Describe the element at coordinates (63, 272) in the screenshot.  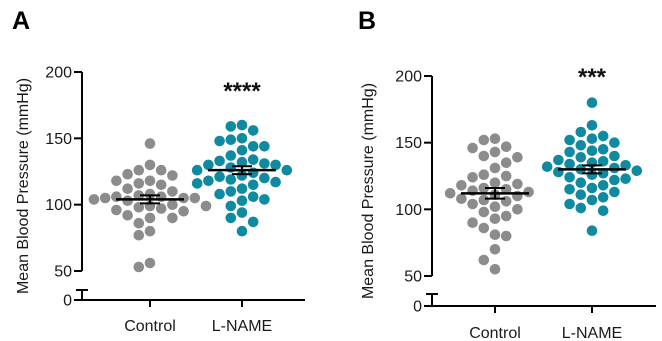
I see `y-tick-label: 50` at that location.